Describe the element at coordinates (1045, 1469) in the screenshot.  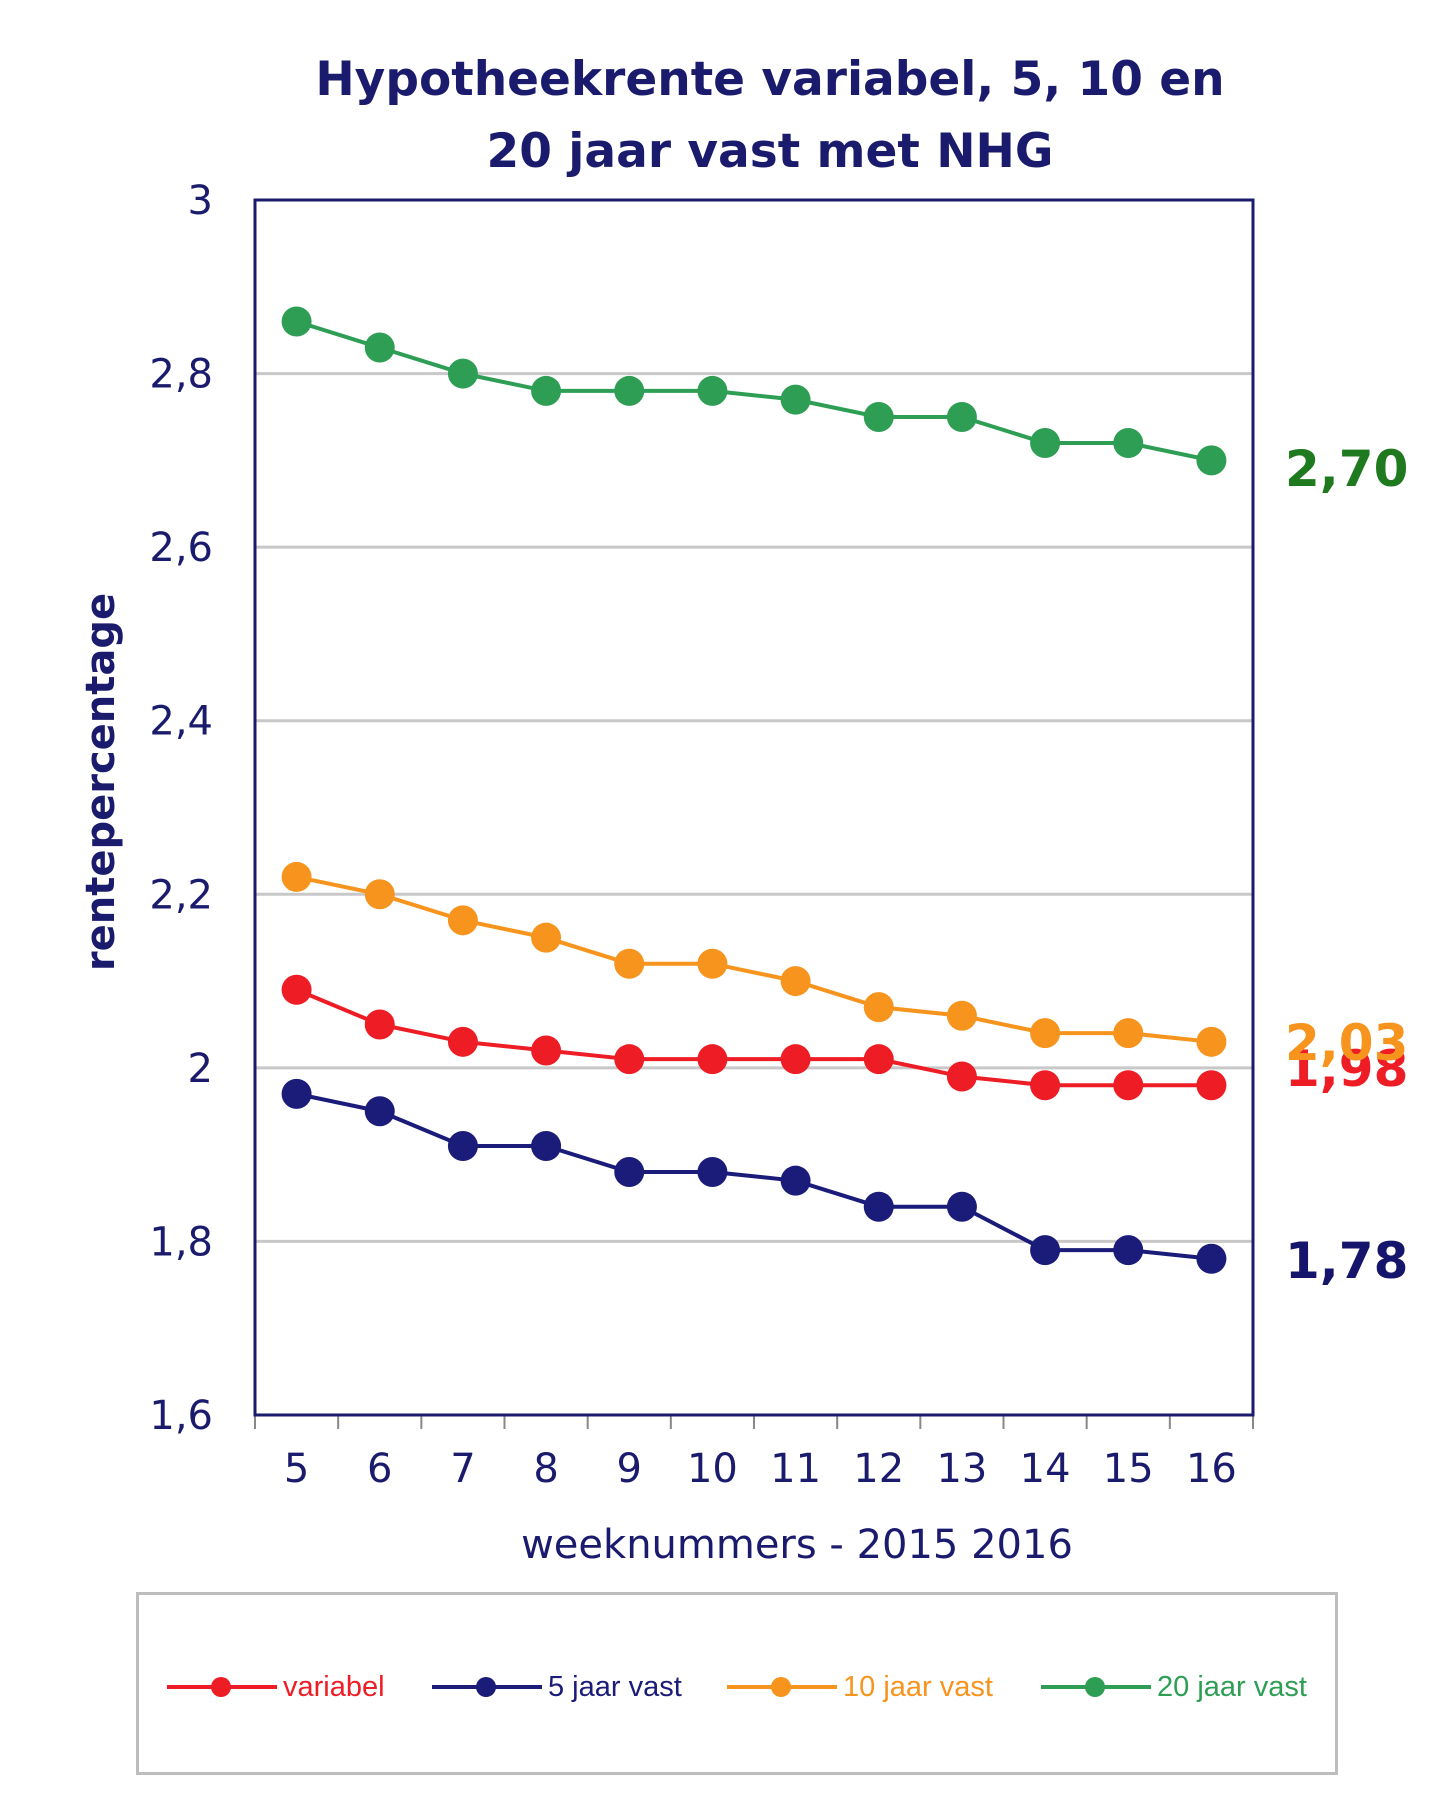
I see `x-tick-label: 14` at that location.